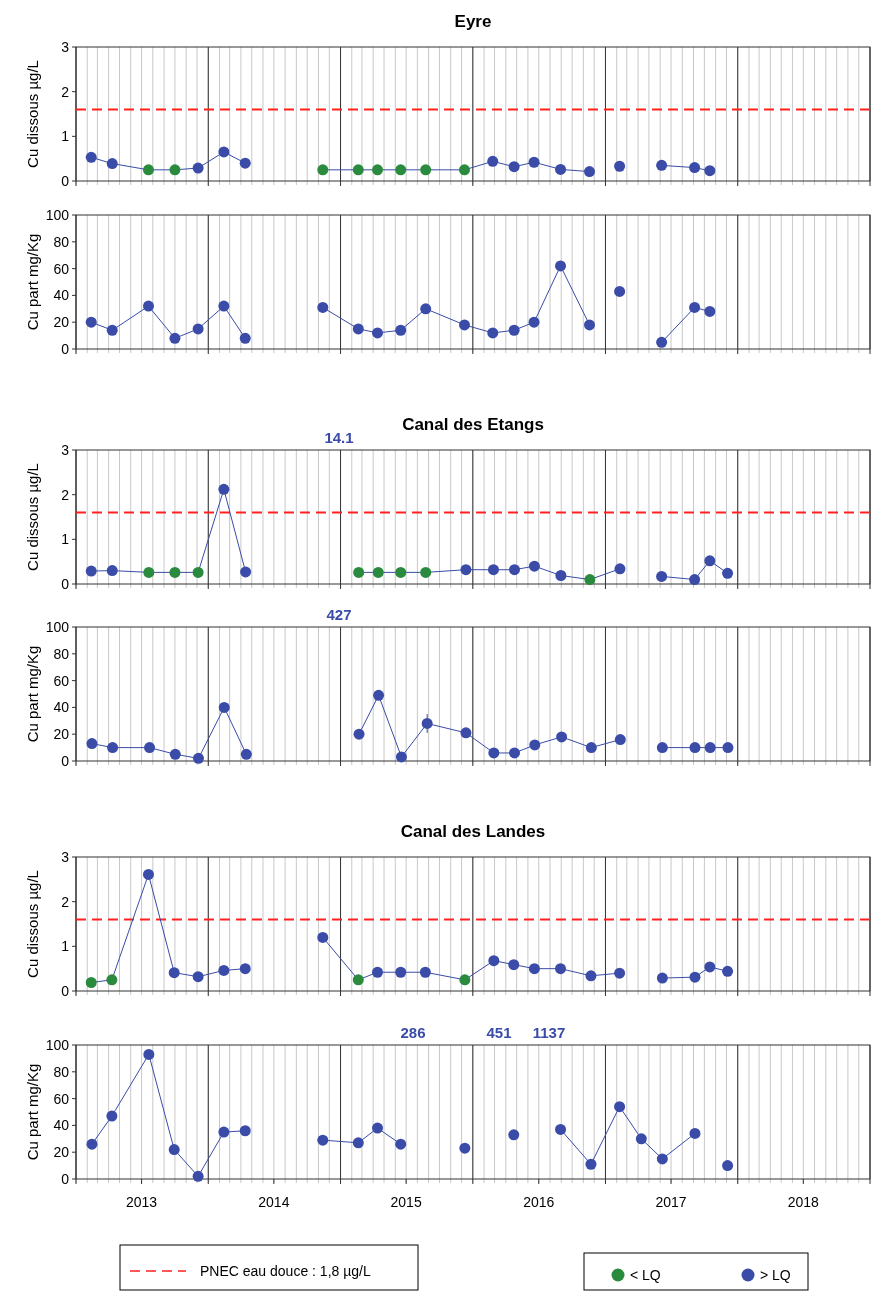 This screenshot has width=874, height=1292. What do you see at coordinates (61, 322) in the screenshot?
I see `y-tick-label: 20` at bounding box center [61, 322].